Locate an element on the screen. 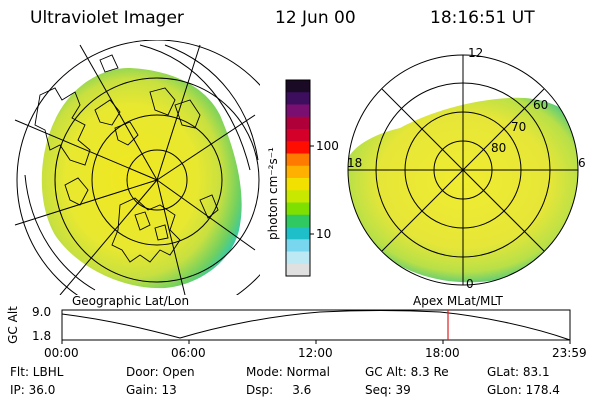  altitude-plot is located at coordinates (316, 326).